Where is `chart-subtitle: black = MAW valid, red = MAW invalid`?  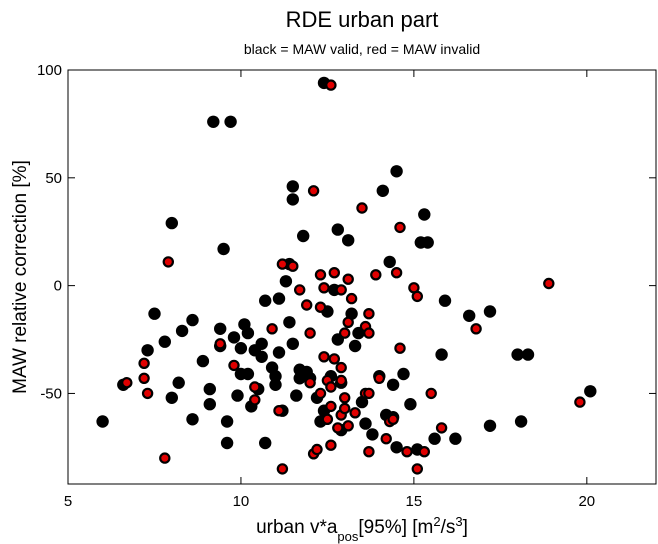 chart-subtitle: black = MAW valid, red = MAW invalid is located at coordinates (362, 49).